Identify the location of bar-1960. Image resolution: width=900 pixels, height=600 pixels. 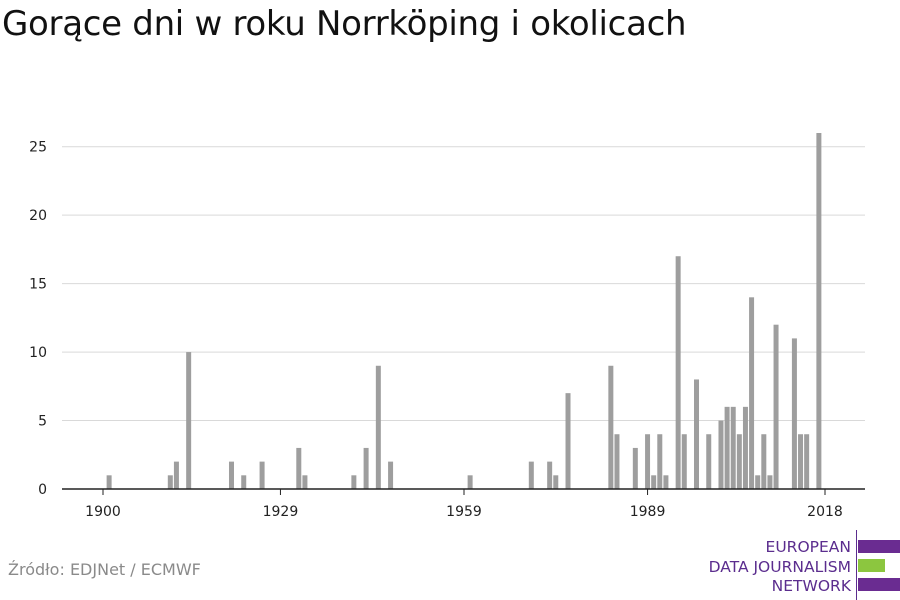
(470, 482).